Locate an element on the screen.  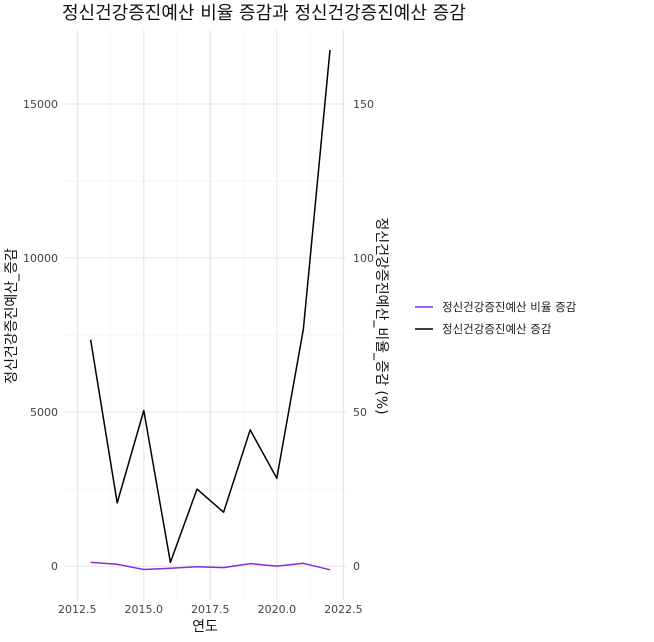
x-tick-label: 2017.5 is located at coordinates (210, 609).